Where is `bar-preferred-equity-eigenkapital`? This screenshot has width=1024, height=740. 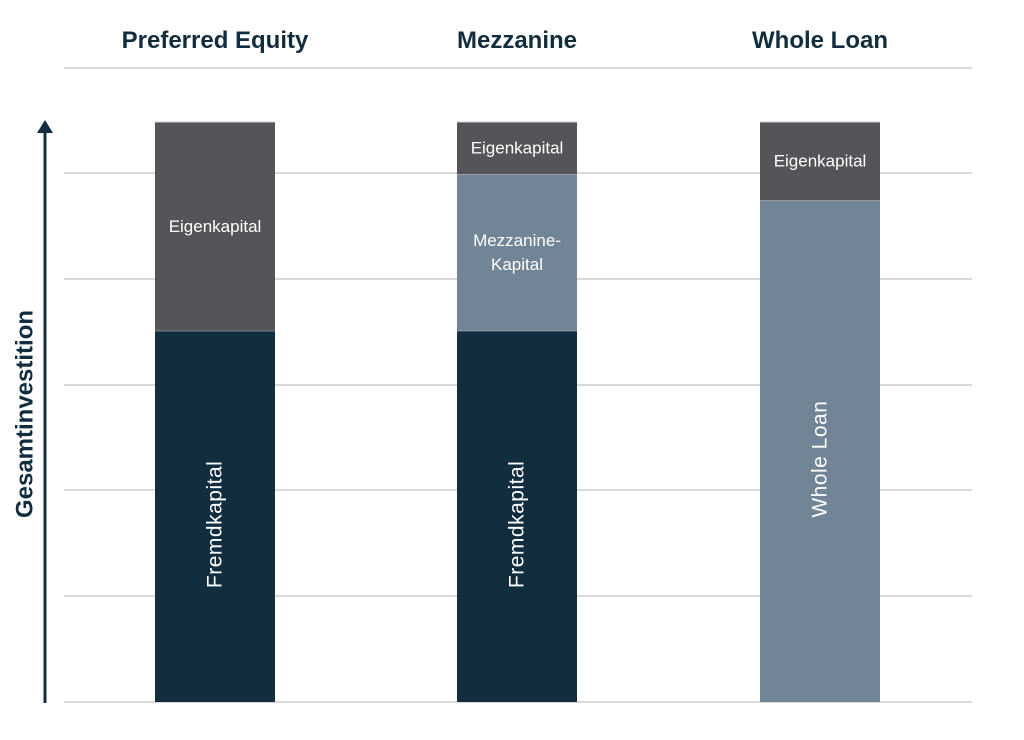 bar-preferred-equity-eigenkapital is located at coordinates (215, 226).